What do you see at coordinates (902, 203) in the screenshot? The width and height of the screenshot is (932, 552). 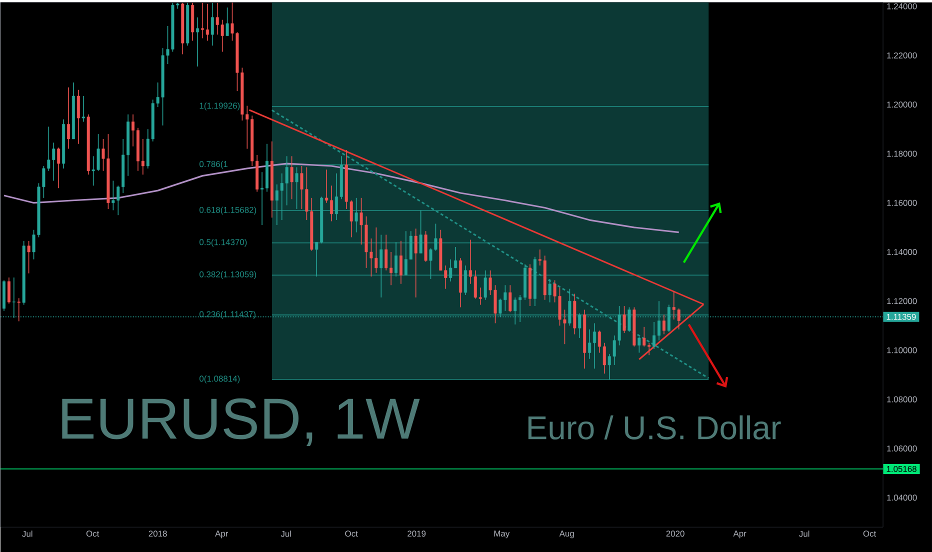 I see `y-tick-label: 1.16000` at bounding box center [902, 203].